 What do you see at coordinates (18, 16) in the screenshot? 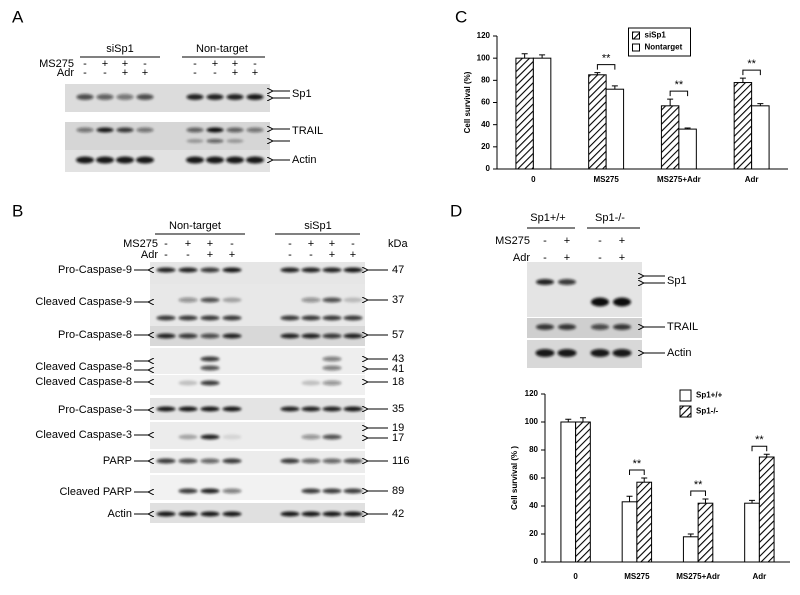
I see `label: A` at bounding box center [18, 16].